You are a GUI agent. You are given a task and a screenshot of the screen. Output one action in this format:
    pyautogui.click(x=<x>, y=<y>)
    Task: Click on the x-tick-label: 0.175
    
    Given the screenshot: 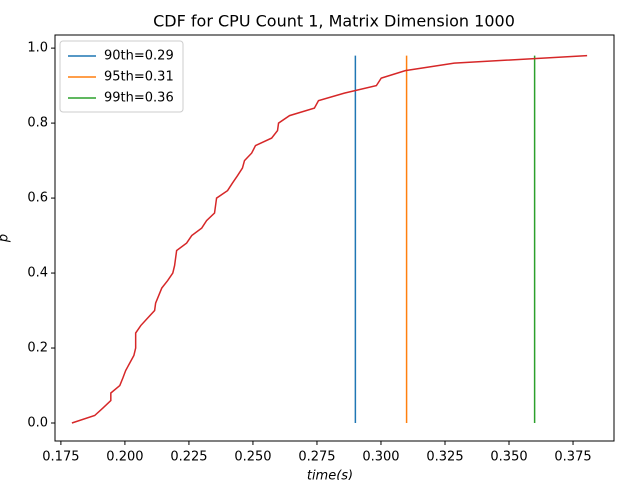 What is the action you would take?
    pyautogui.click(x=60, y=457)
    